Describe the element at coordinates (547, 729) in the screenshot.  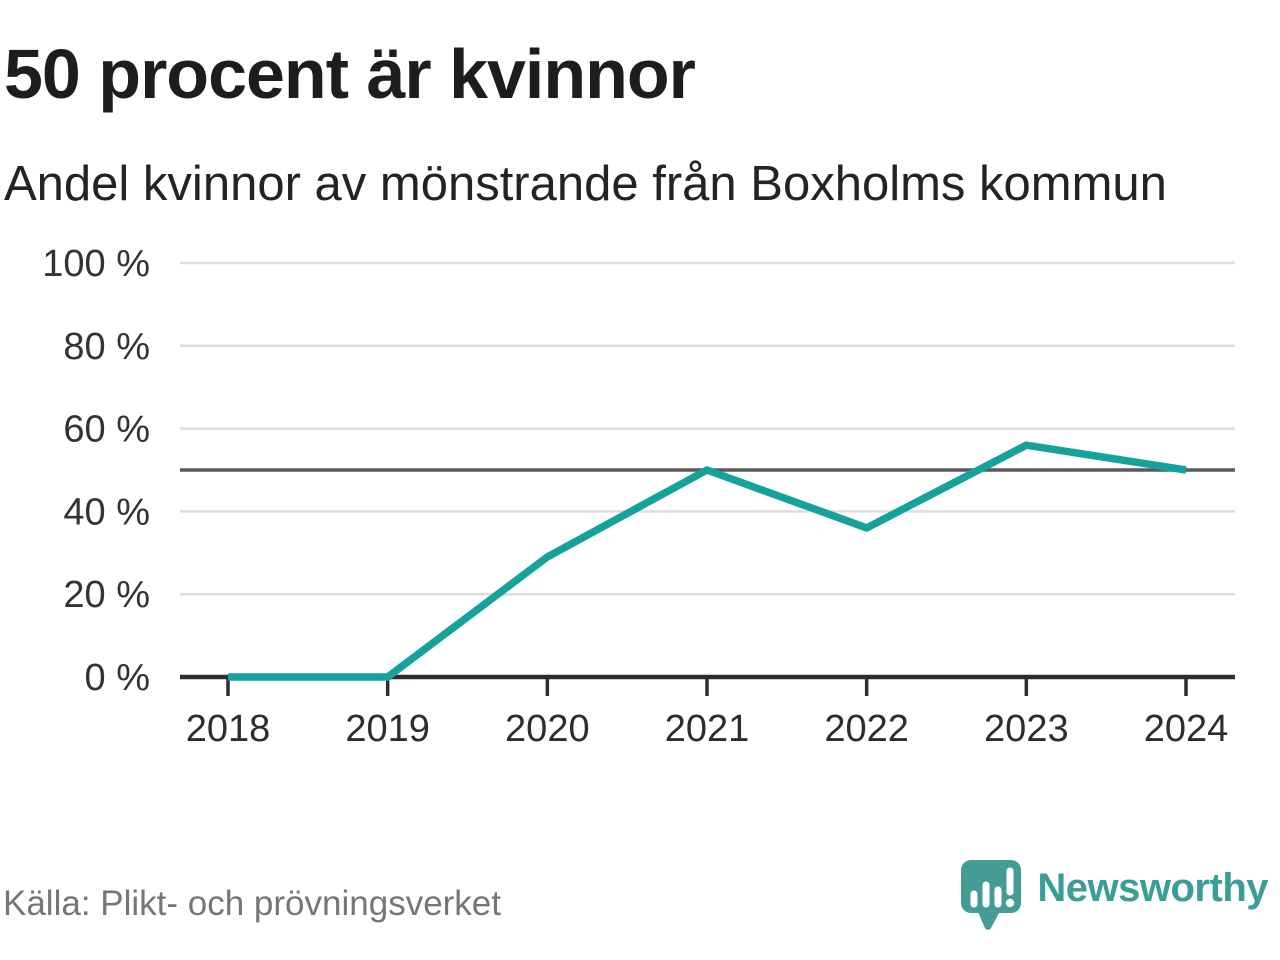
I see `x-tick-label: 2020` at that location.